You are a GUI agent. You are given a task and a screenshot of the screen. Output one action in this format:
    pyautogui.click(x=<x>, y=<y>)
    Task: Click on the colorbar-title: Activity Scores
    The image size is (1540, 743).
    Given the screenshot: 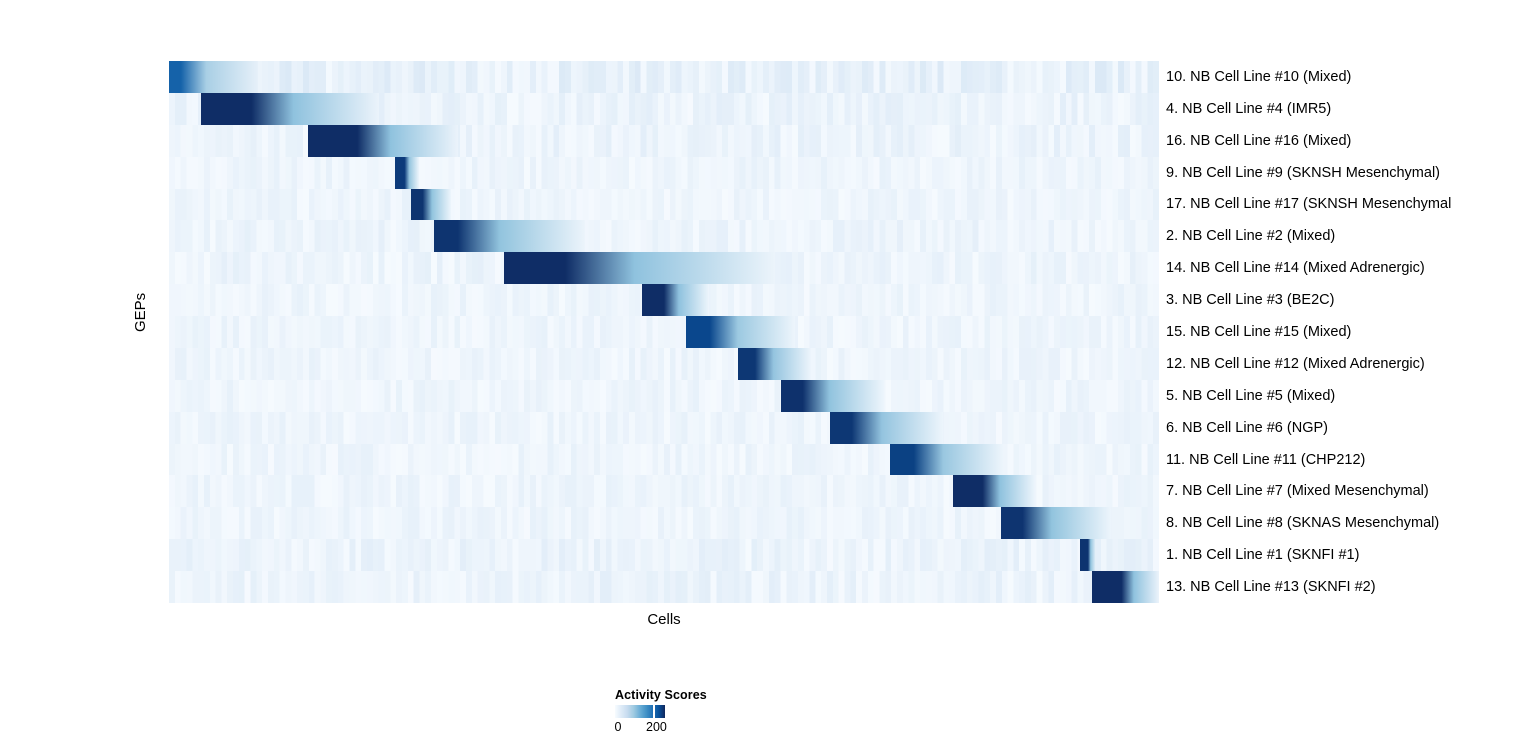 What is the action you would take?
    pyautogui.click(x=661, y=695)
    